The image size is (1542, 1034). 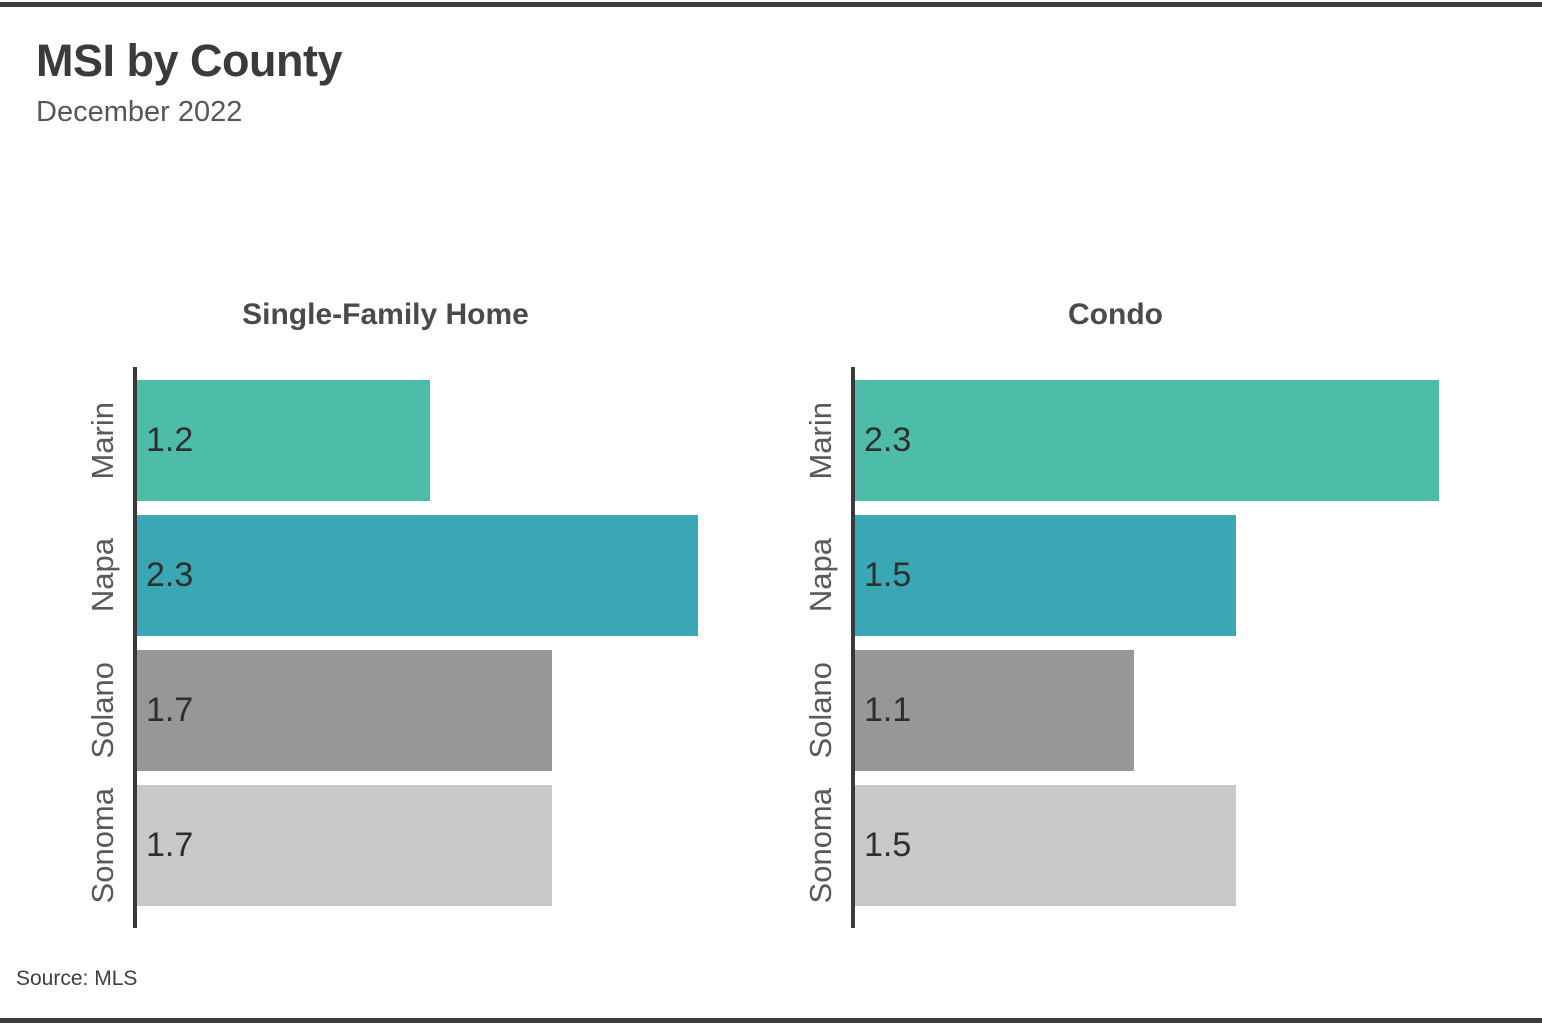 I want to click on value-label-napa: 2.3, so click(x=170, y=575).